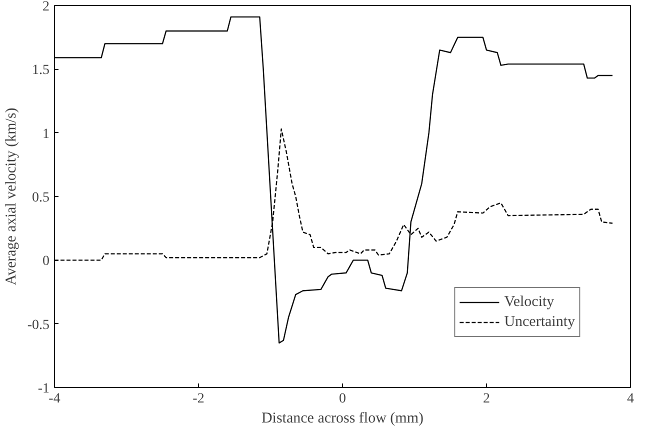  What do you see at coordinates (41, 70) in the screenshot?
I see `y-tick-label: 1.5` at bounding box center [41, 70].